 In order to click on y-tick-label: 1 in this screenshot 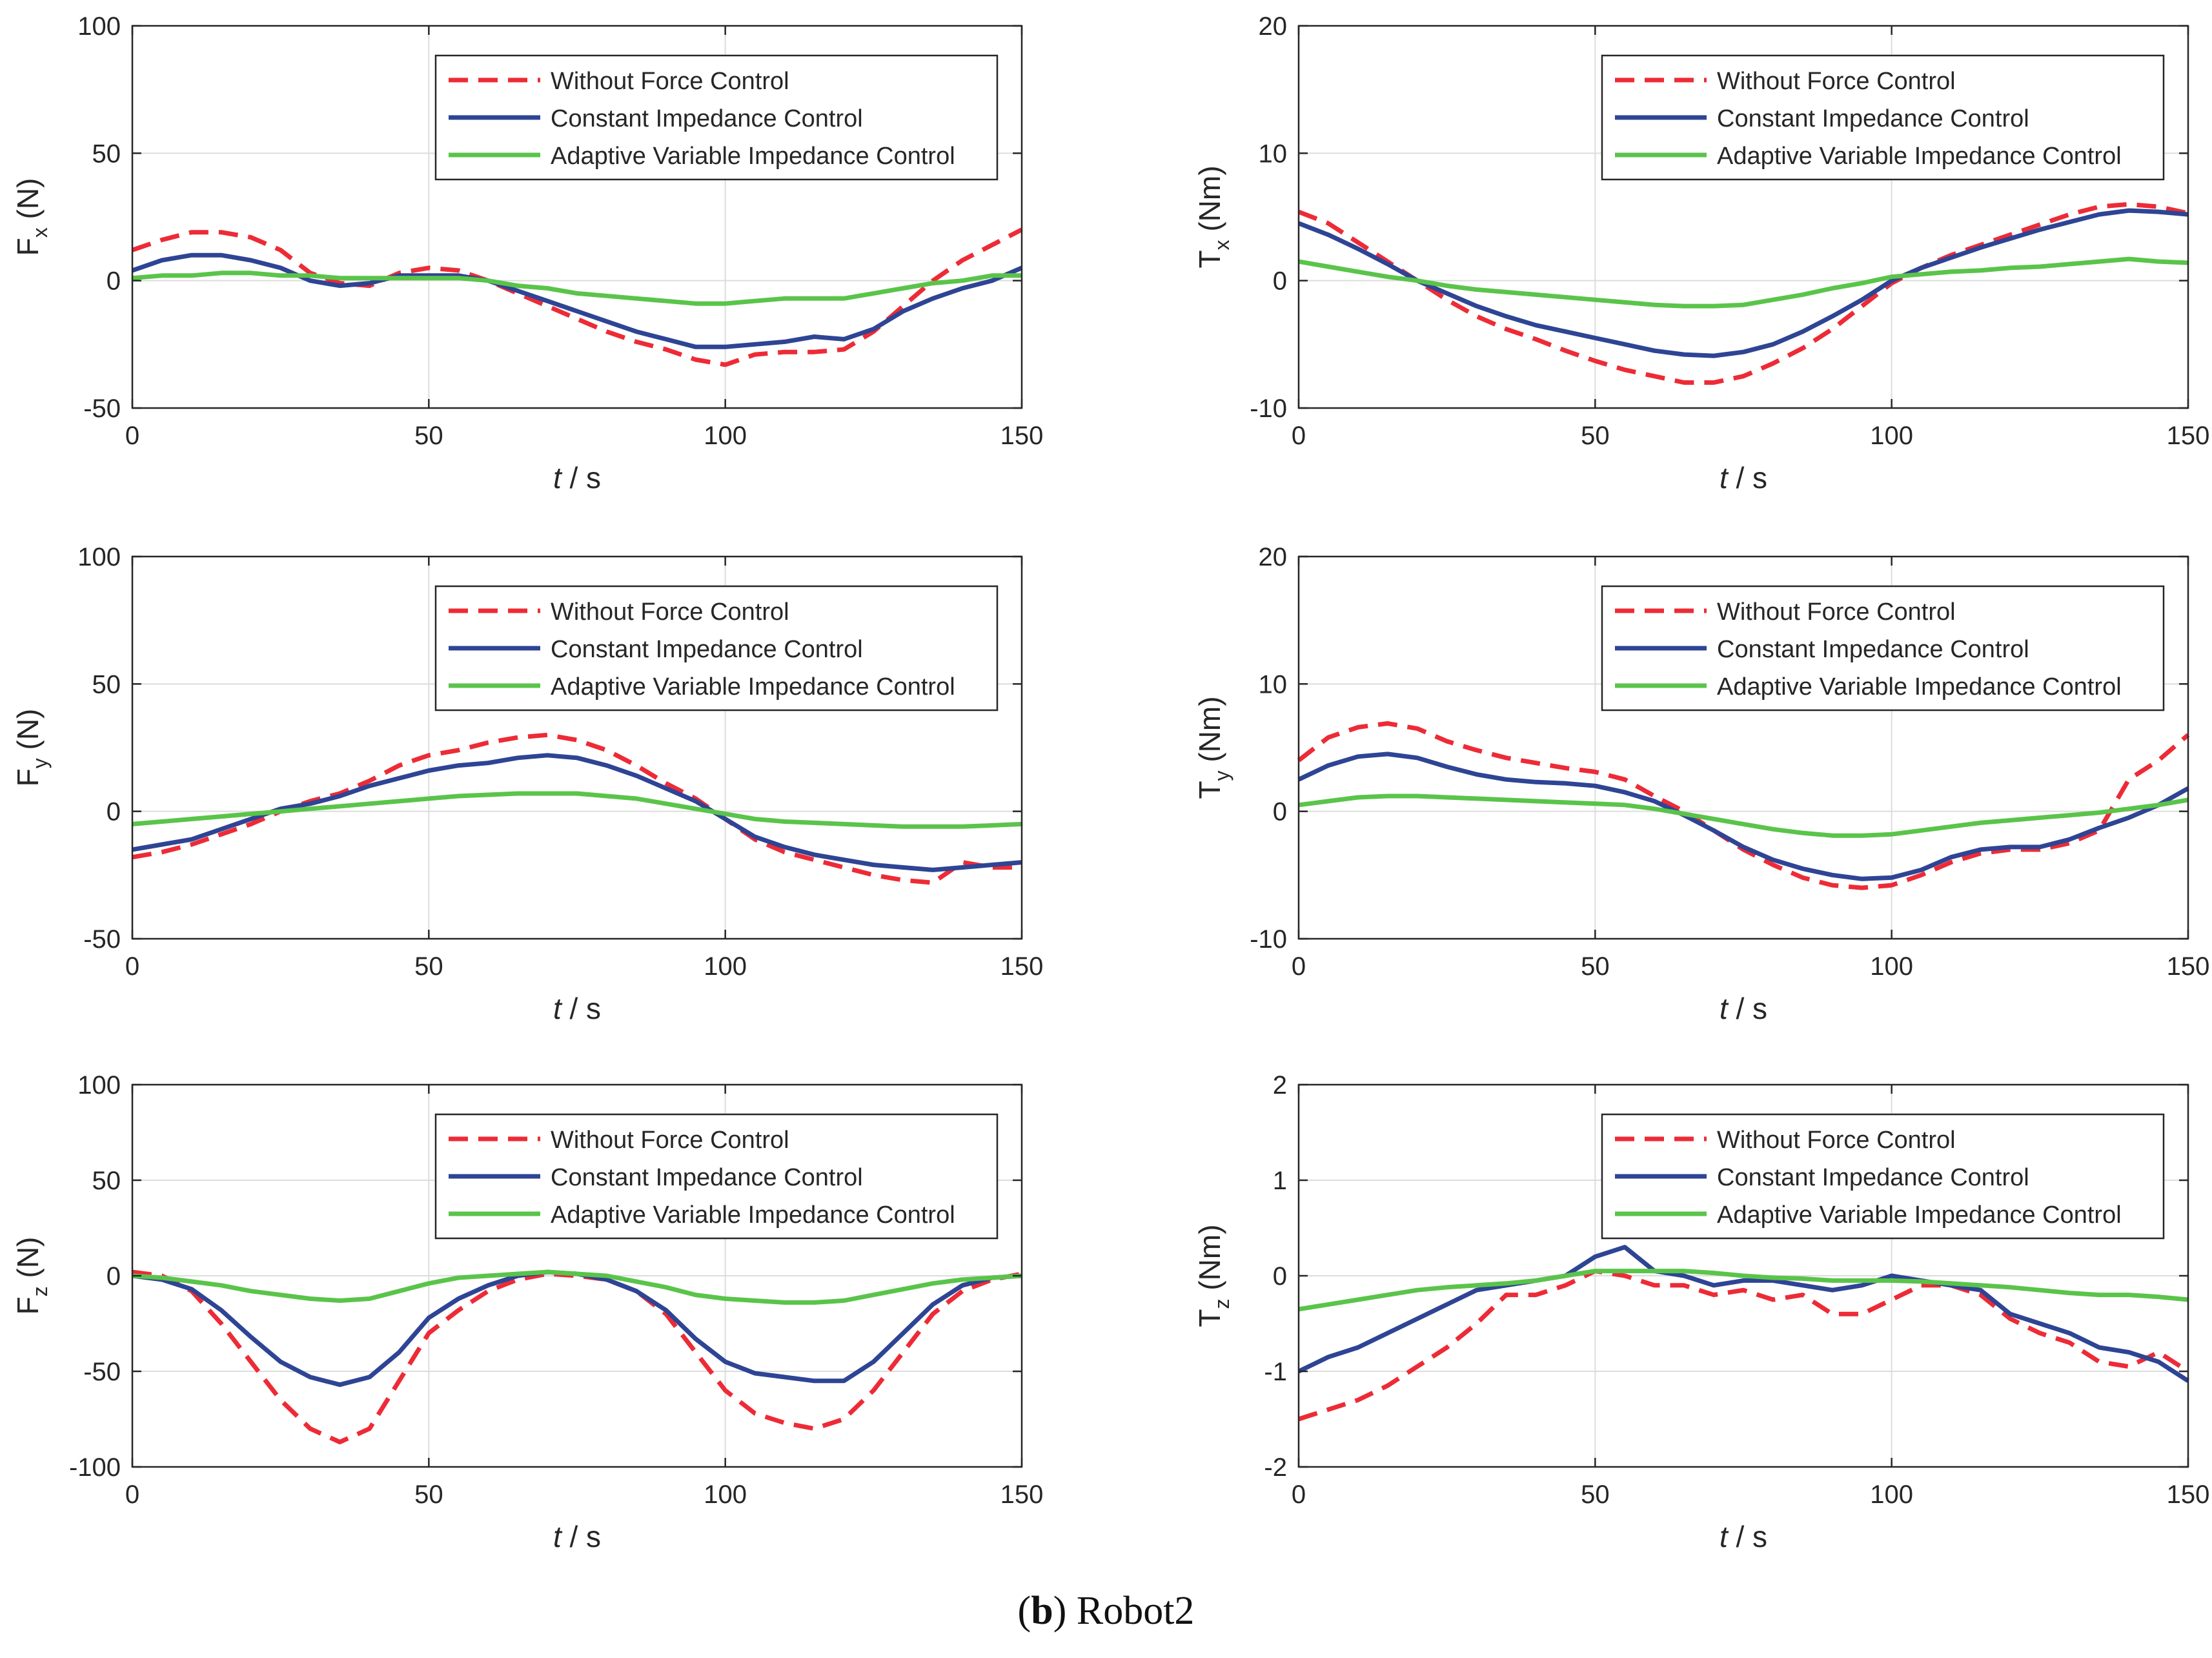, I will do `click(1280, 1181)`.